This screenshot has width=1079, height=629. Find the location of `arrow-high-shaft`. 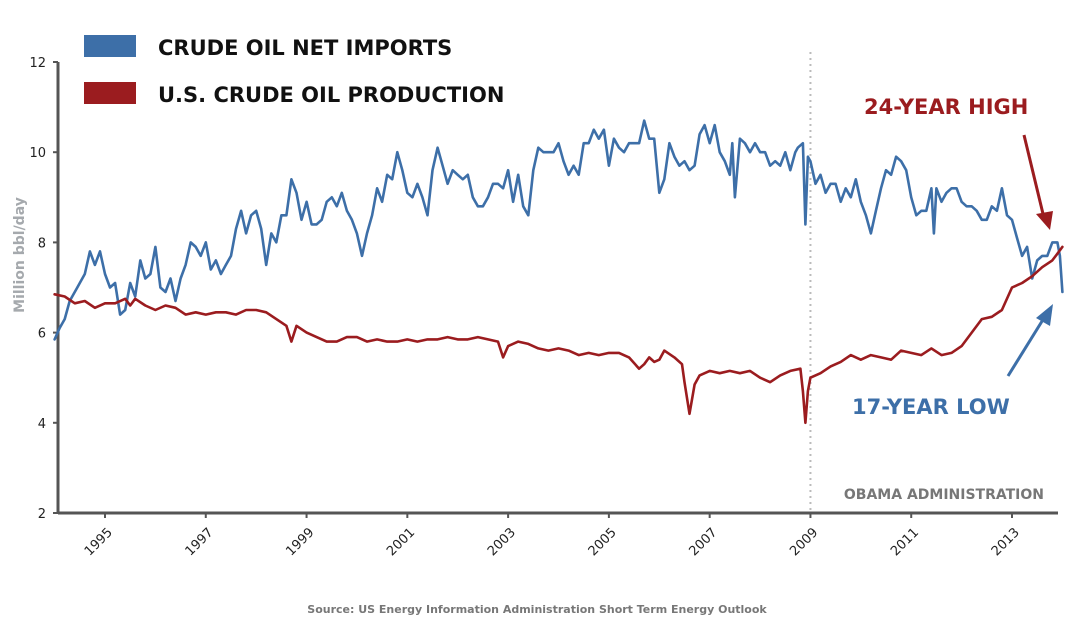

arrow-high-shaft is located at coordinates (1034, 176).